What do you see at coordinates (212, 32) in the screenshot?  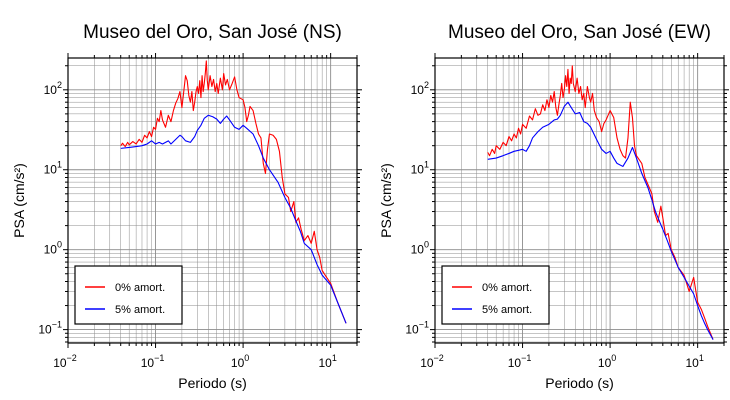 I see `chart-title: Museo del Oro, San José (NS)` at bounding box center [212, 32].